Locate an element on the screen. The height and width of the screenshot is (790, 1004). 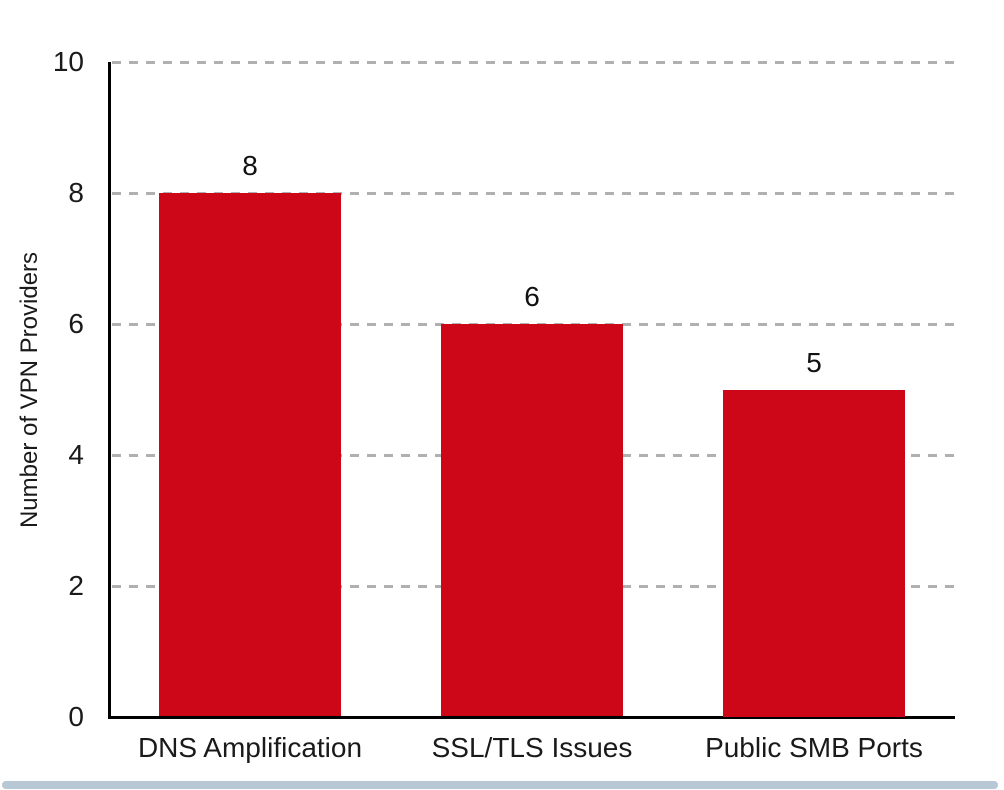
bar-value-label: 8 is located at coordinates (250, 165).